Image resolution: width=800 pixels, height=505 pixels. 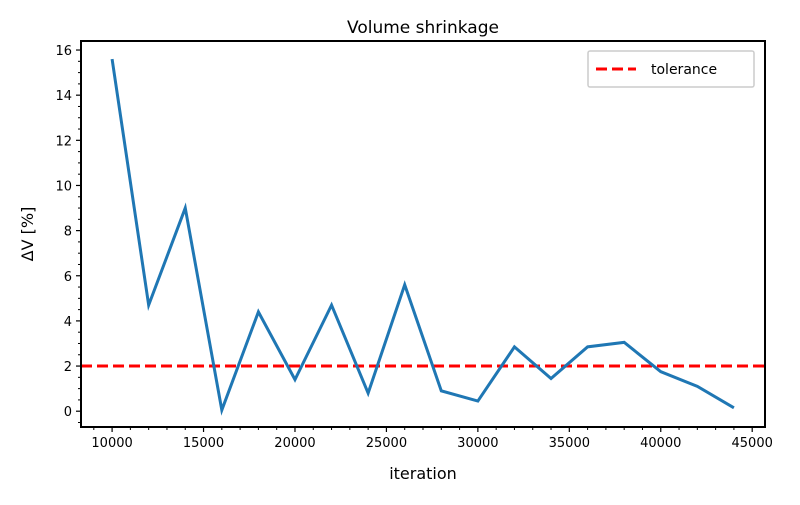 What do you see at coordinates (203, 443) in the screenshot?
I see `x-tick-label: 15000` at bounding box center [203, 443].